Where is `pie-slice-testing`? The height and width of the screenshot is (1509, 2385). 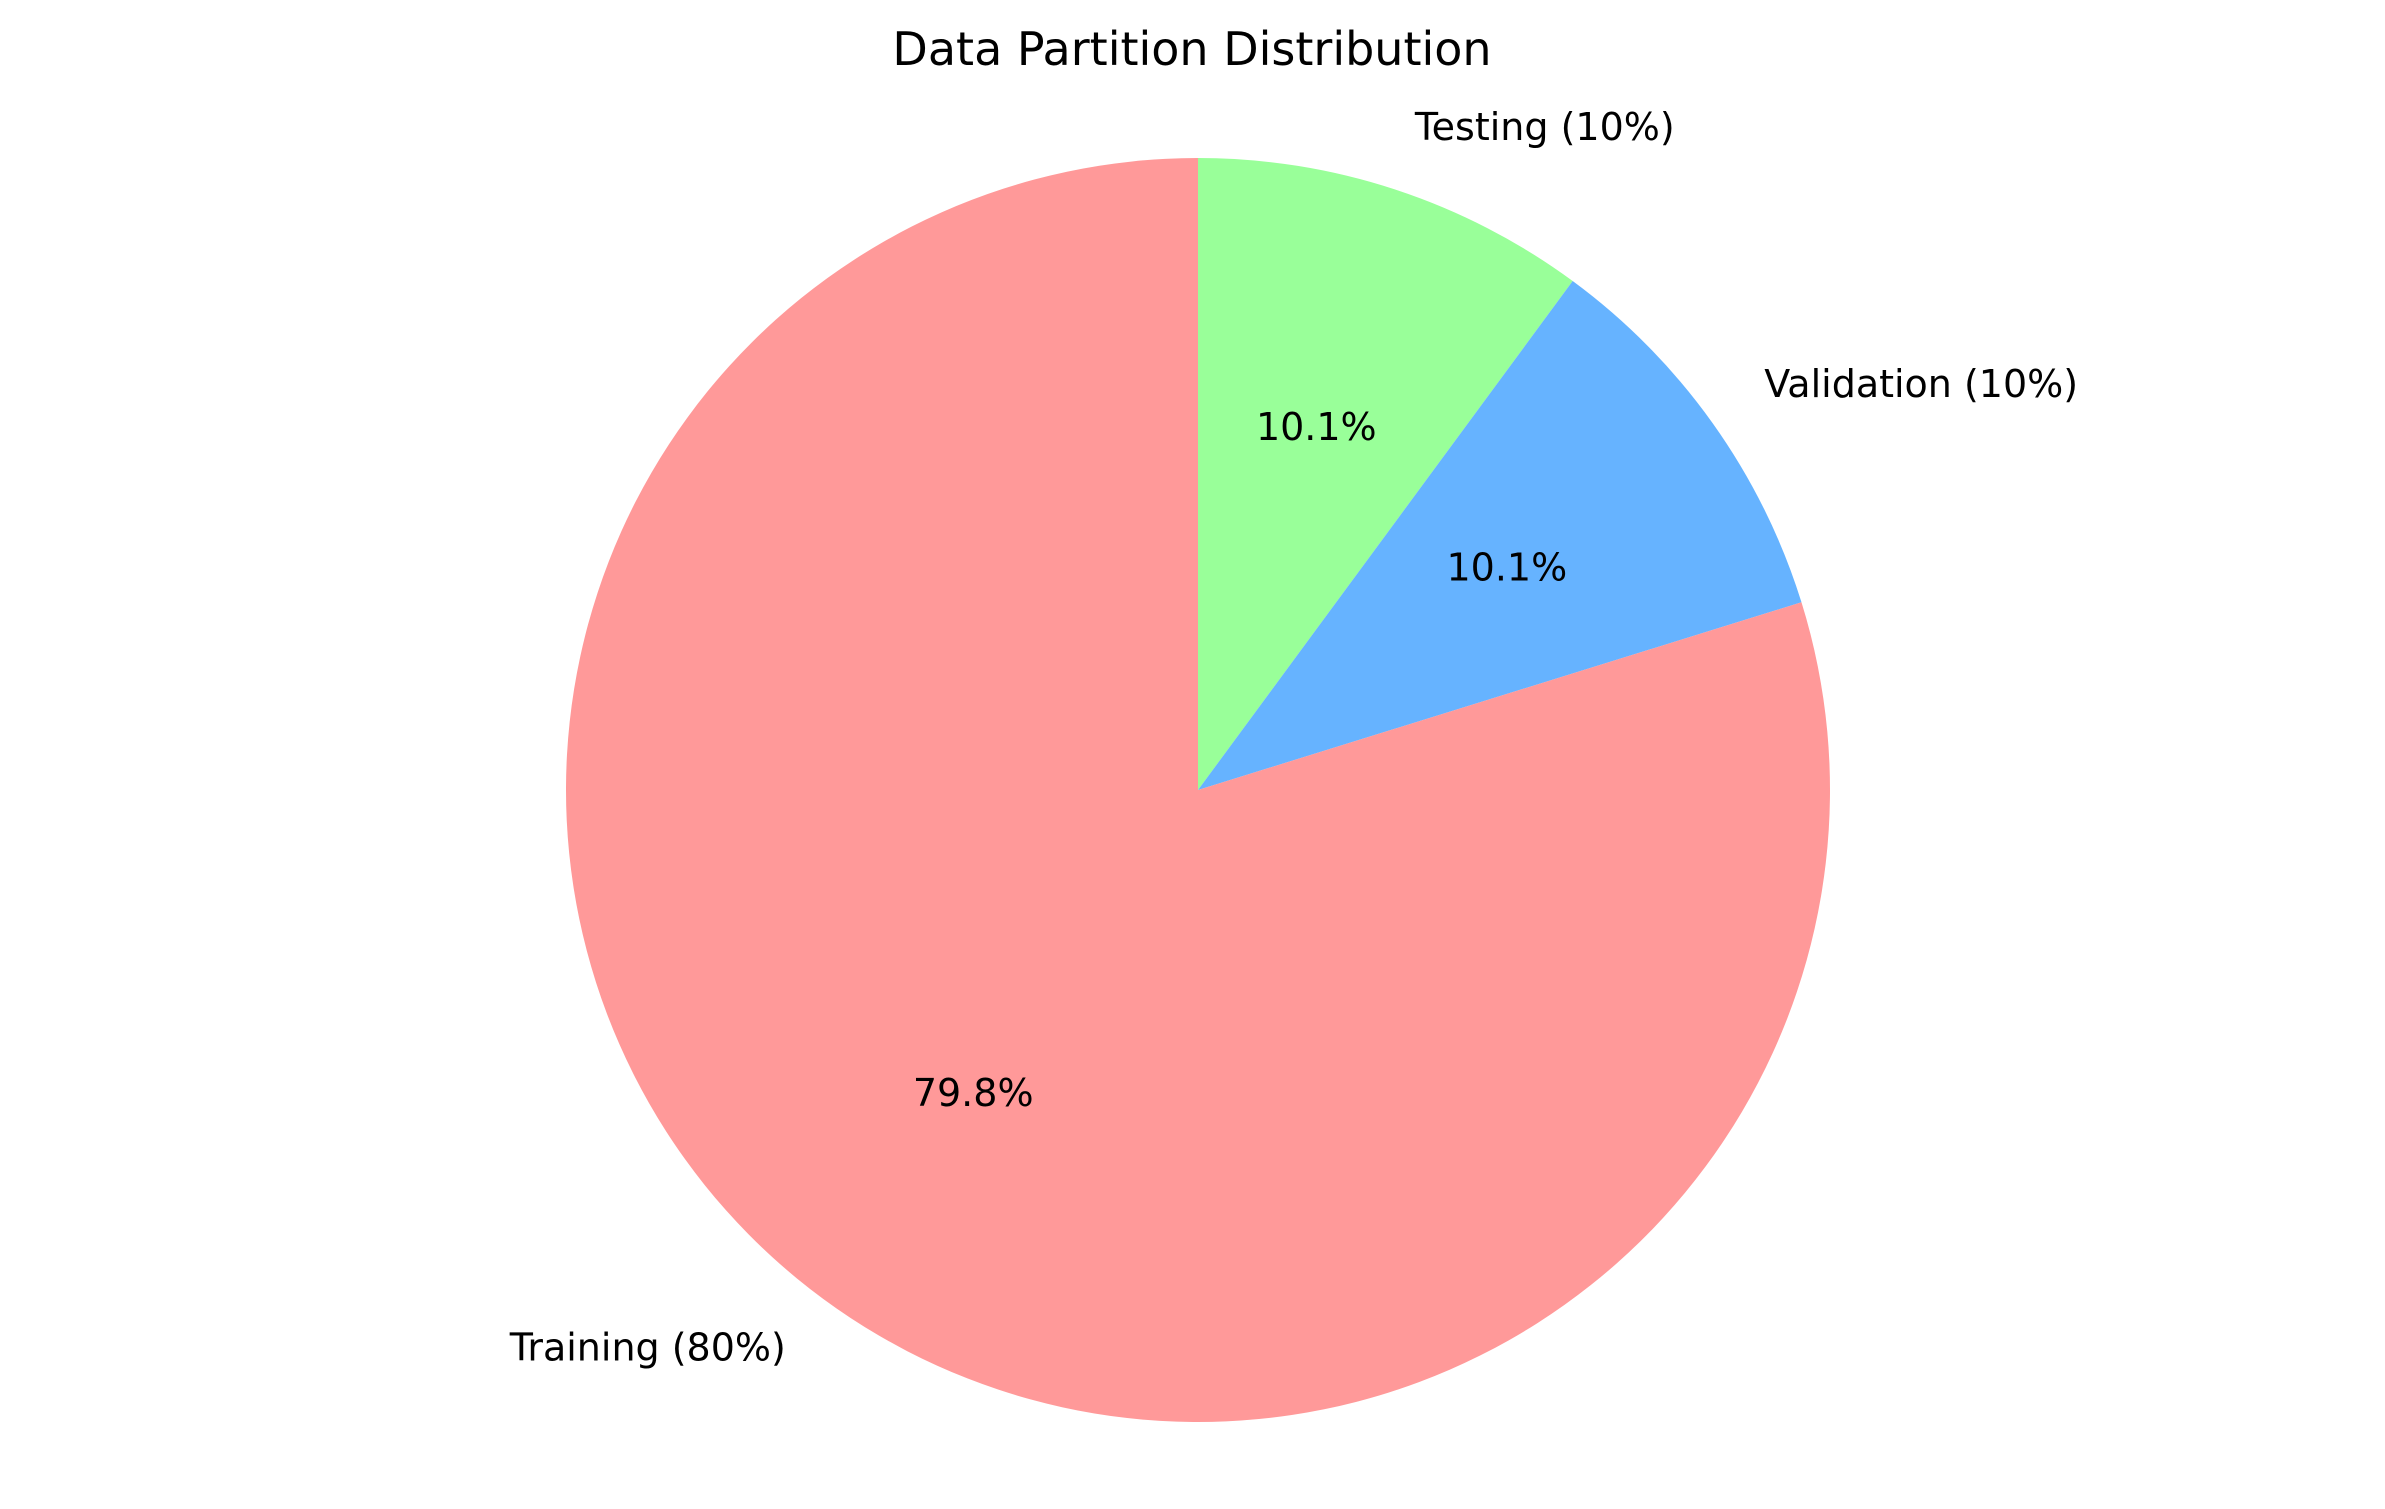 pie-slice-testing is located at coordinates (1385, 474).